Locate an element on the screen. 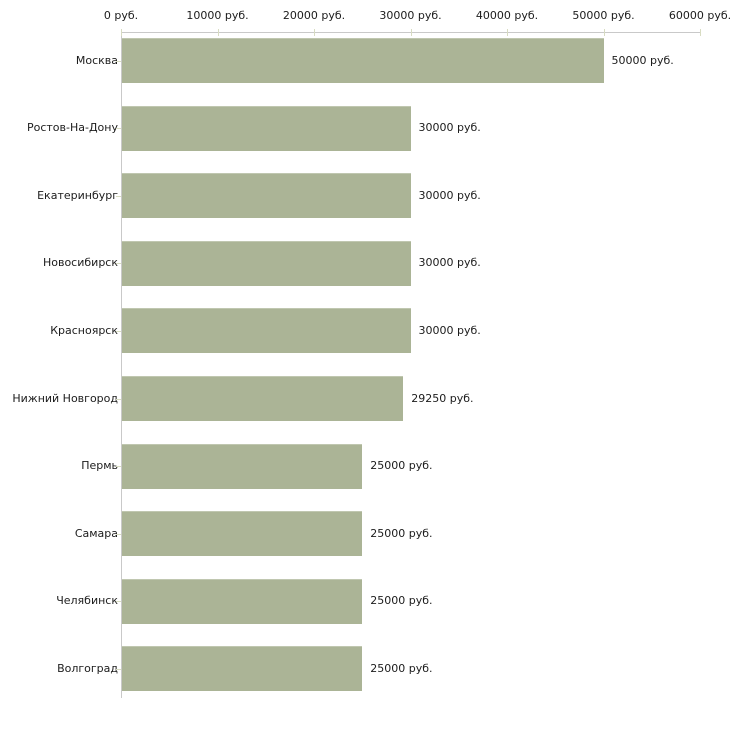 This screenshot has height=730, width=730. category-label: Красноярск is located at coordinates (84, 330).